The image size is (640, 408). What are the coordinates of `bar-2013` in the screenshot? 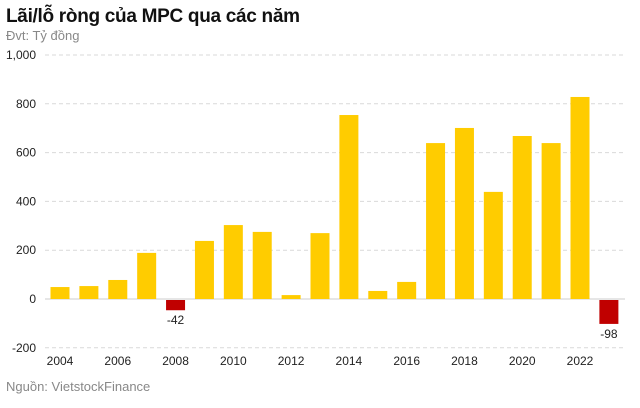 It's located at (320, 266).